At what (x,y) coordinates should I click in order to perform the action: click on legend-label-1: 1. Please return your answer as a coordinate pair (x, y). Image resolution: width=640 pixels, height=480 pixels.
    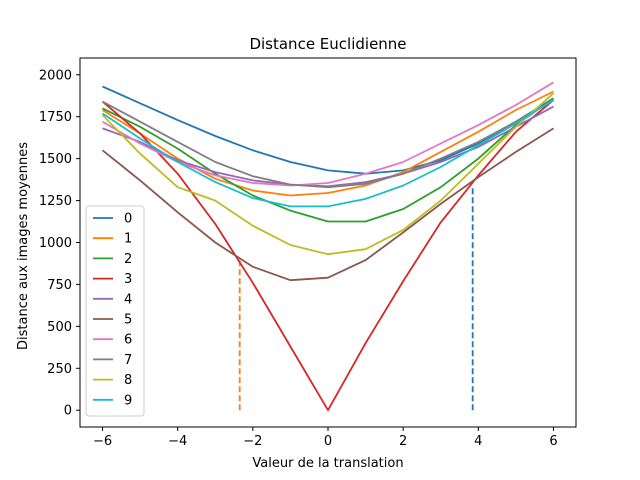
    Looking at the image, I should click on (128, 239).